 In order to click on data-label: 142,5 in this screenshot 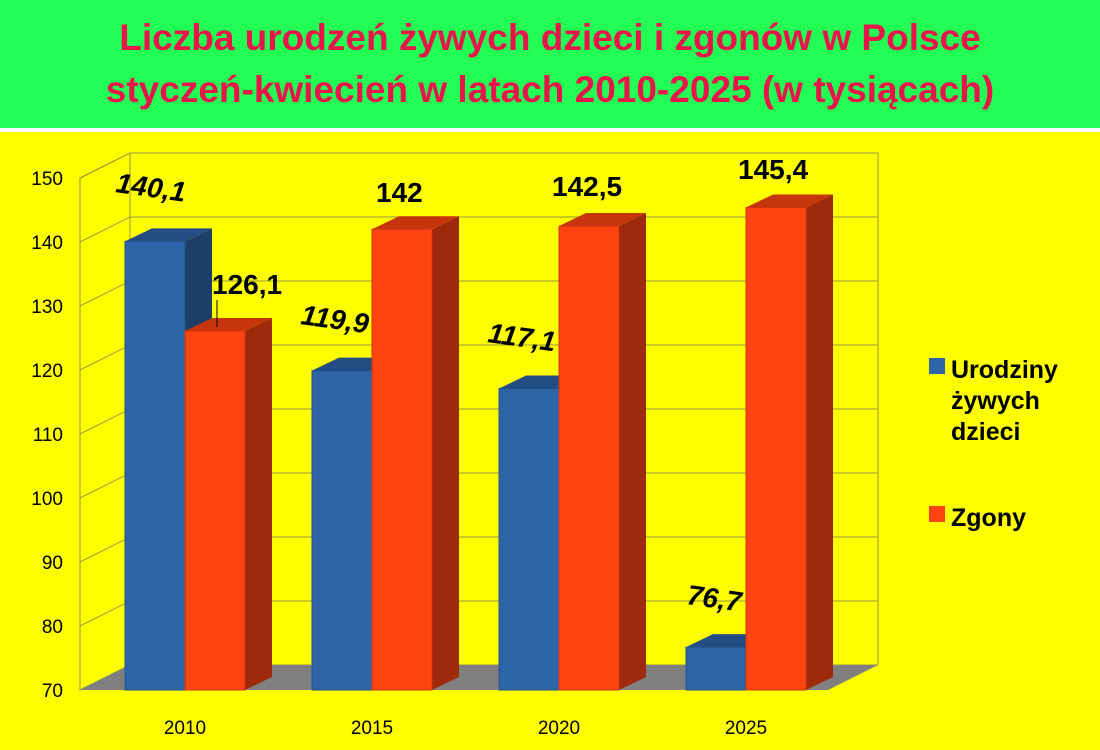, I will do `click(587, 186)`.